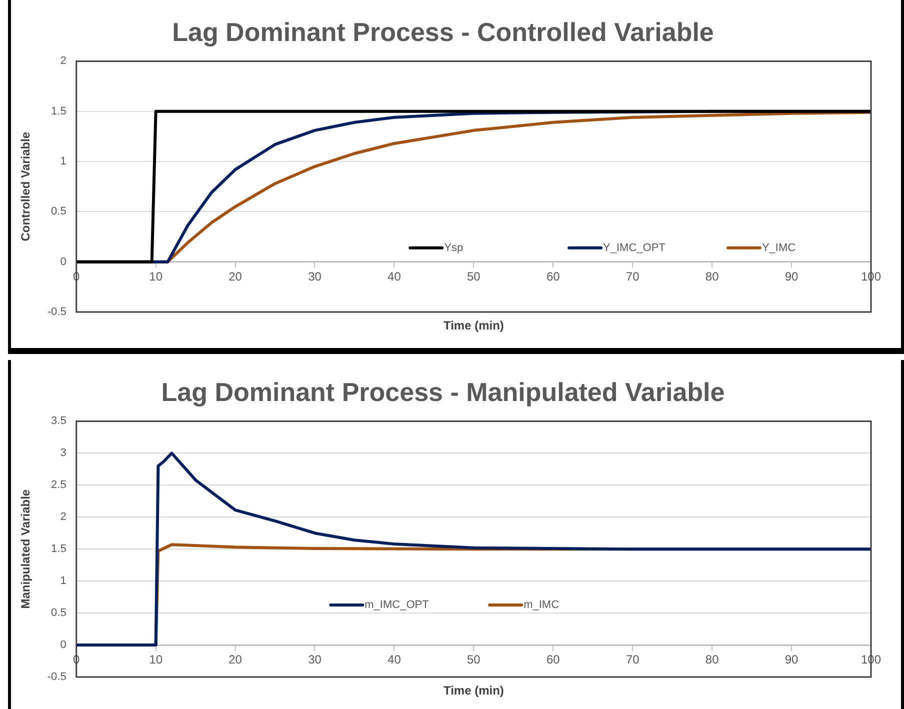  I want to click on legend-label: Ysp, so click(454, 248).